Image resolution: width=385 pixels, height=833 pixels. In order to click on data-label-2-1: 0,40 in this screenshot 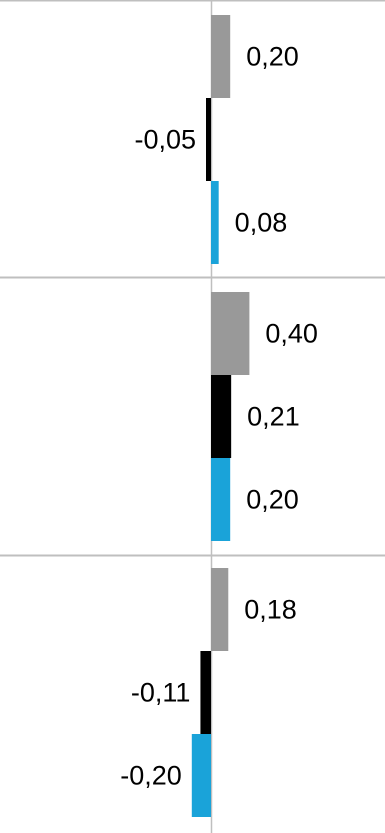, I will do `click(291, 334)`.